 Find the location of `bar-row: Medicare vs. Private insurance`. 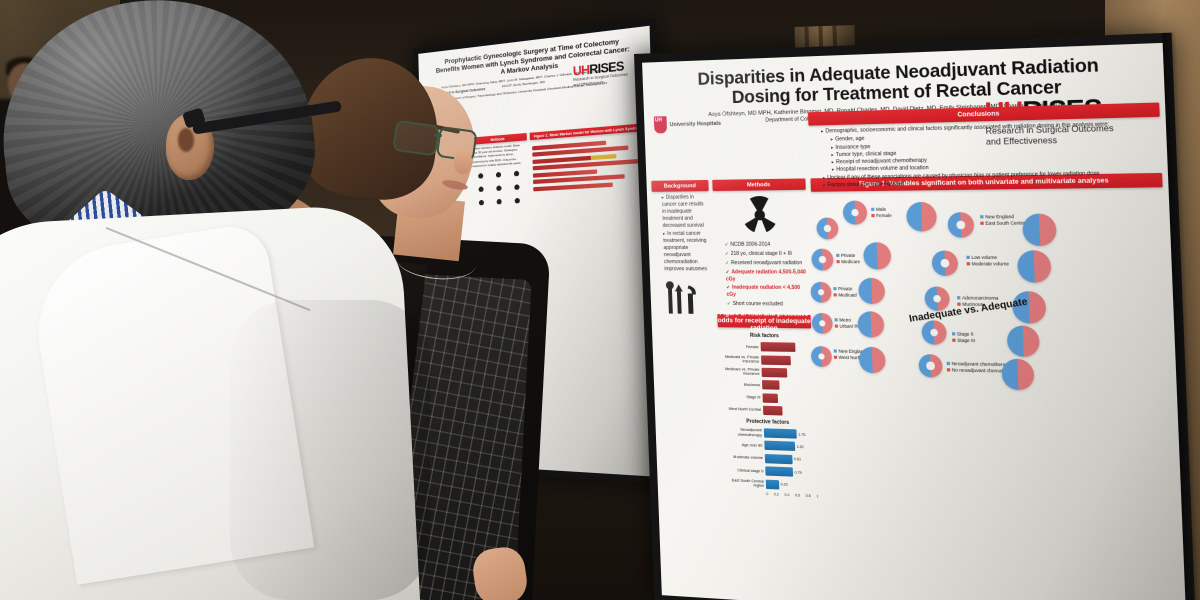

bar-row: Medicare vs. Private insurance is located at coordinates (766, 372).